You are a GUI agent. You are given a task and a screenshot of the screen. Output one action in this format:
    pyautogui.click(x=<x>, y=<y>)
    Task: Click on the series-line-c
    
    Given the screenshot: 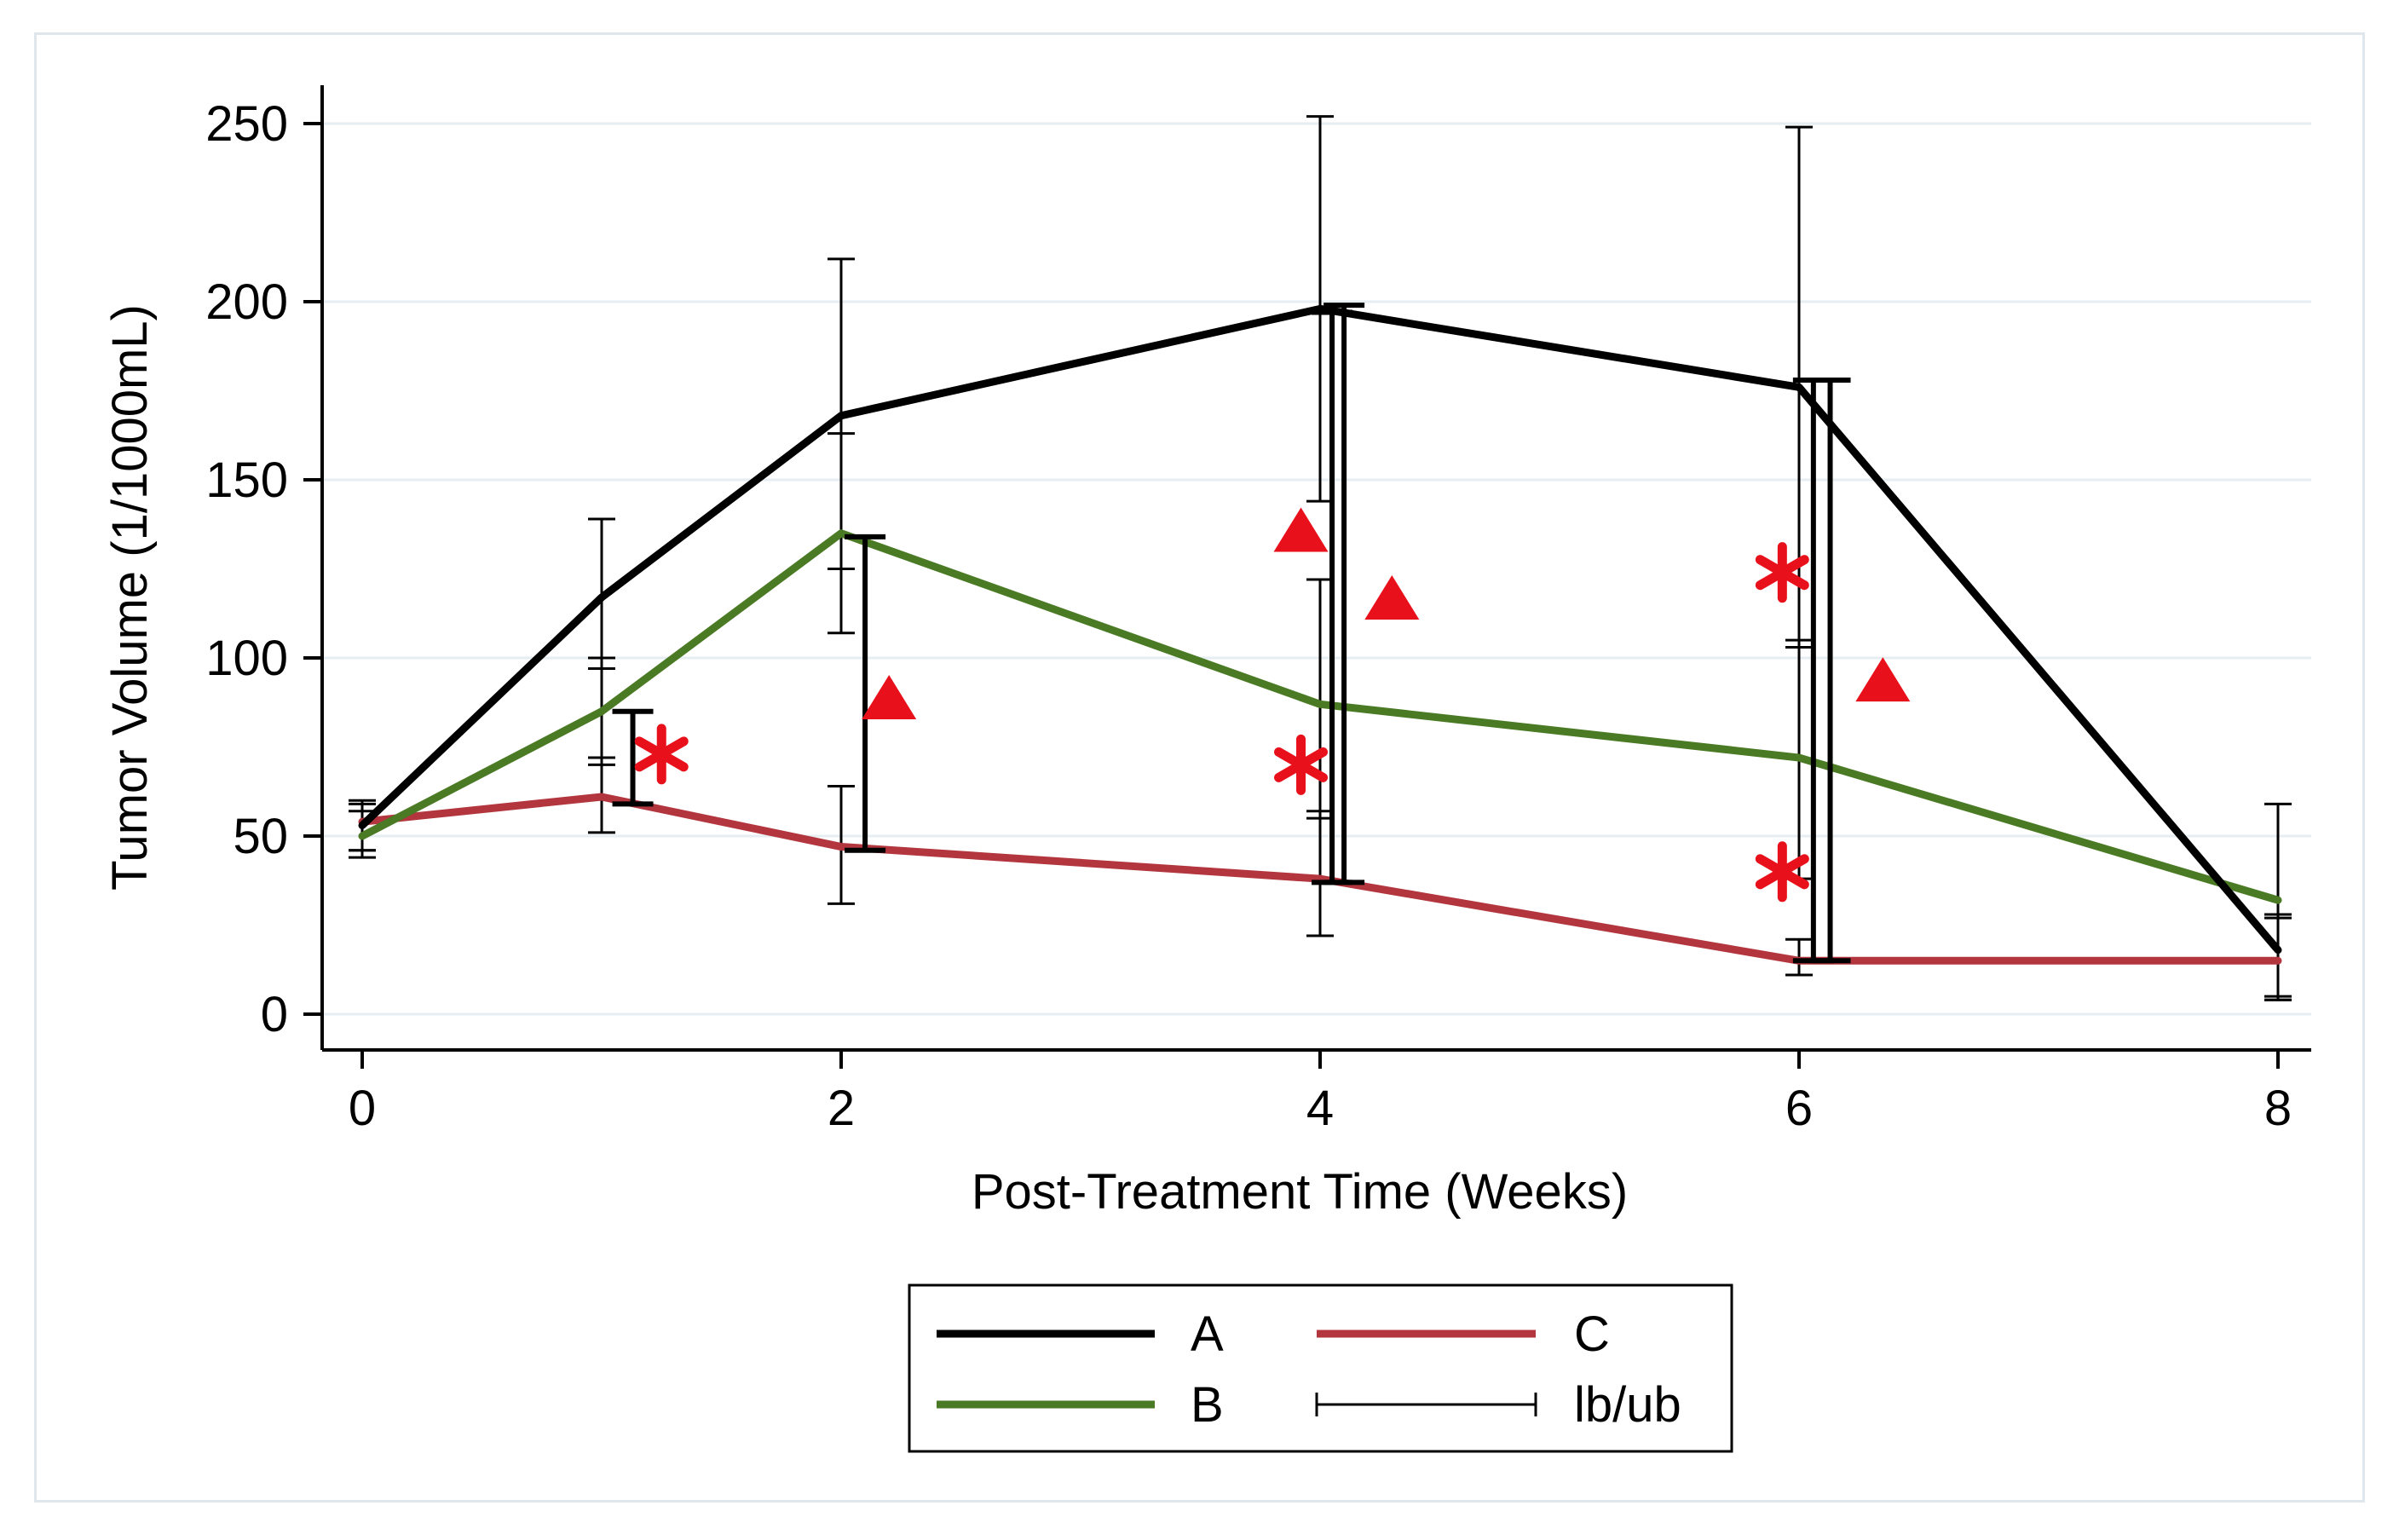 What is the action you would take?
    pyautogui.click(x=1320, y=879)
    